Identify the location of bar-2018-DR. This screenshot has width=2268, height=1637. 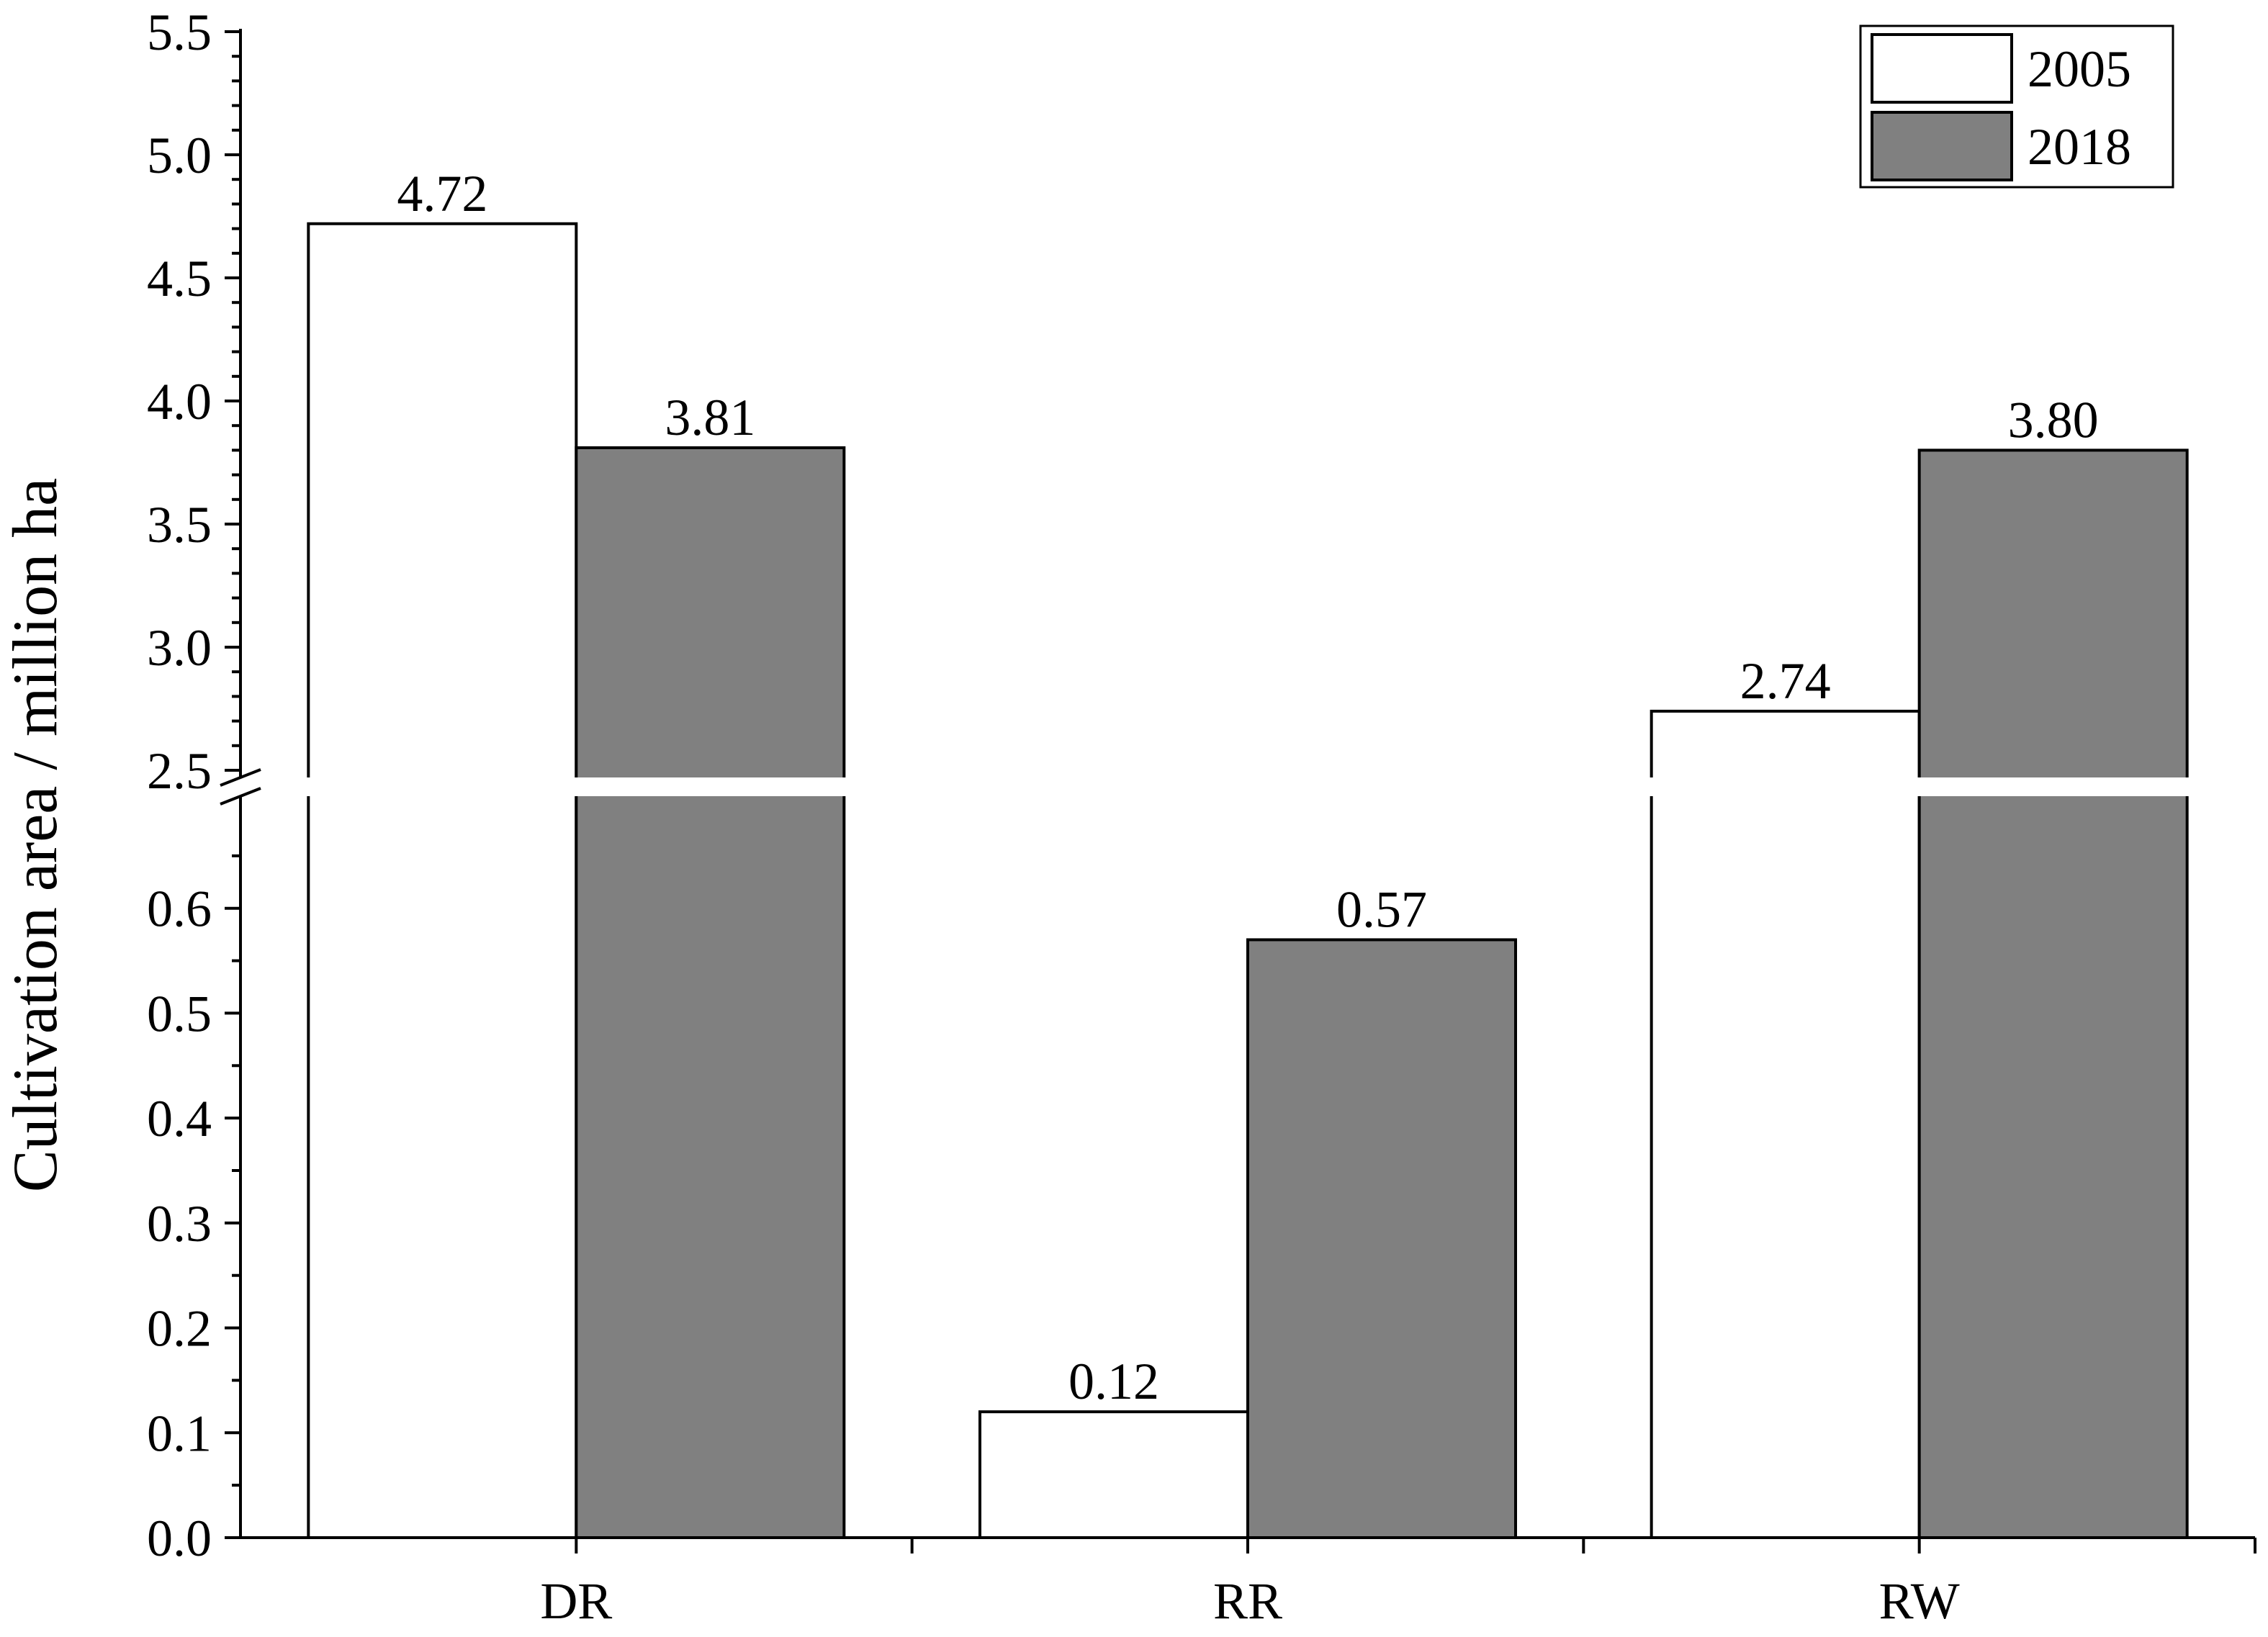
(710, 992).